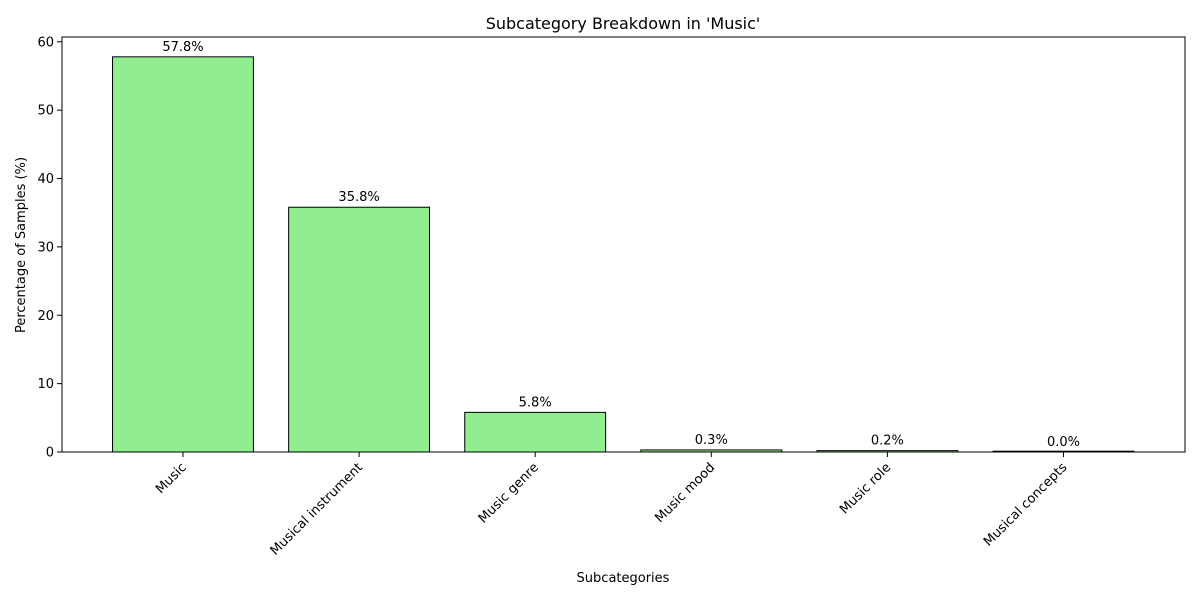 The height and width of the screenshot is (600, 1200). What do you see at coordinates (1063, 442) in the screenshot?
I see `data-label: 0.0%` at bounding box center [1063, 442].